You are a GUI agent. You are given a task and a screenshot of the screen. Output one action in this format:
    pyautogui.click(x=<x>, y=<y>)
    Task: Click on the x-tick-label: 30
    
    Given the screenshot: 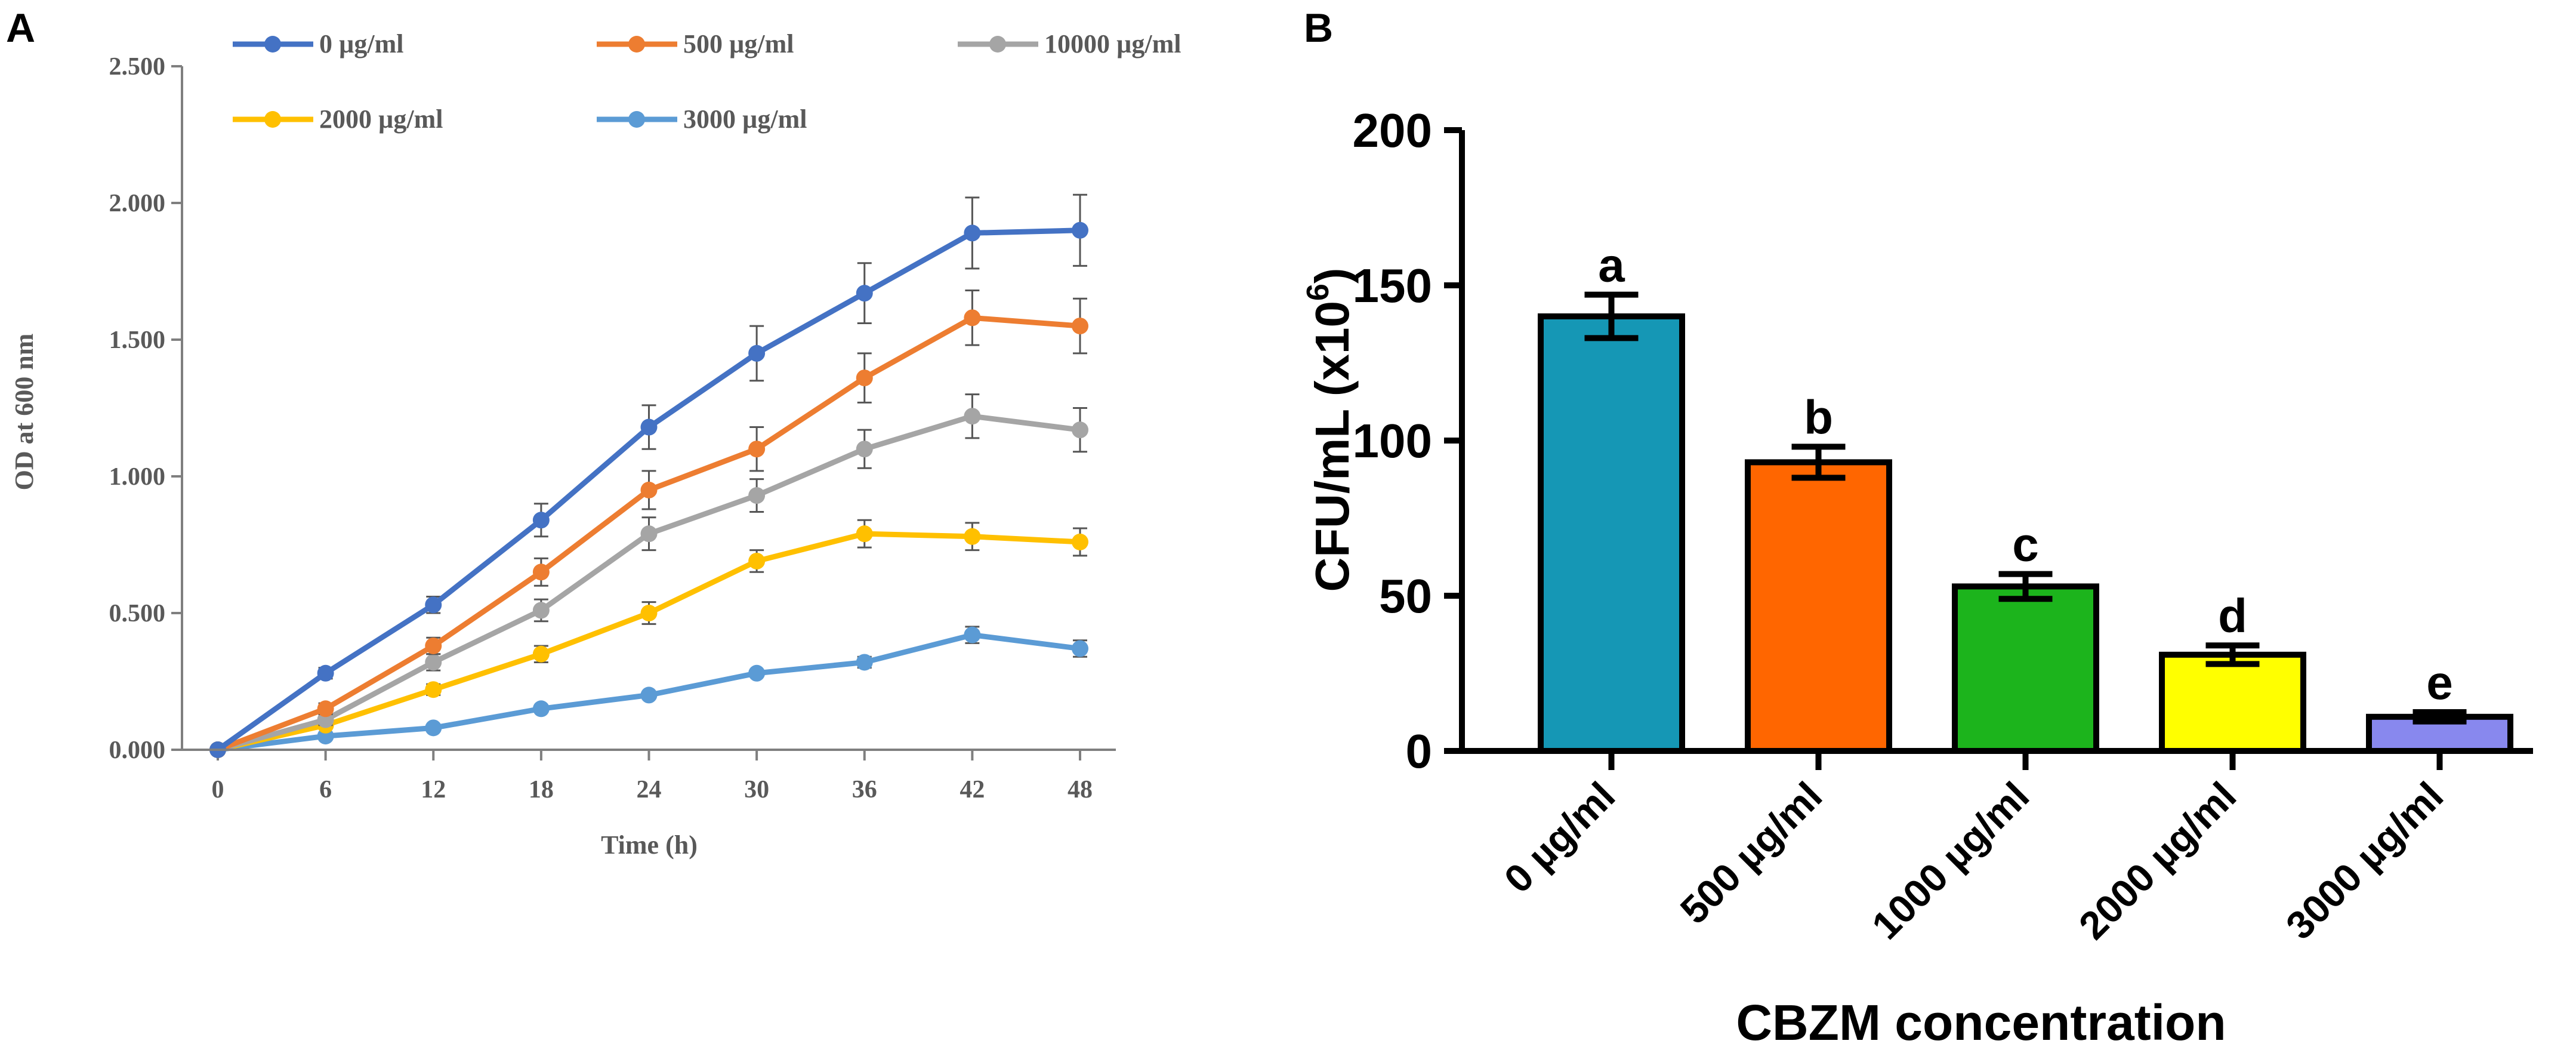 What is the action you would take?
    pyautogui.click(x=756, y=789)
    